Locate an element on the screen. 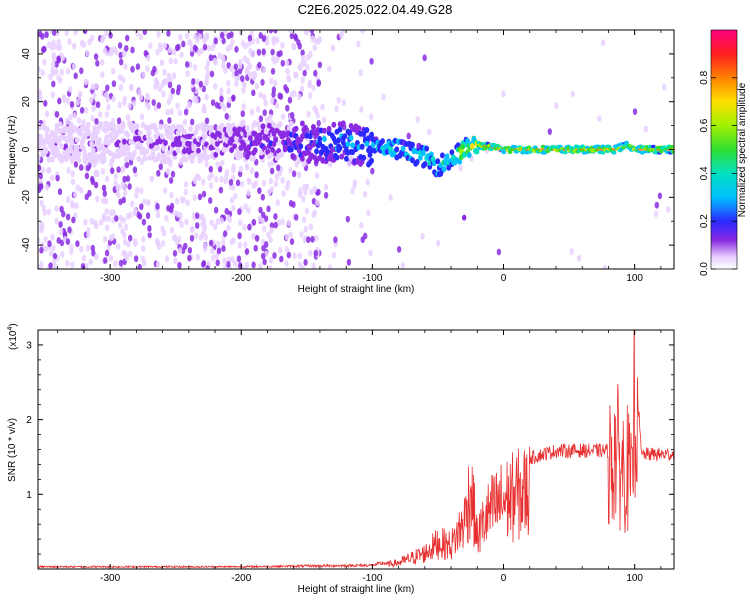 This screenshot has width=750, height=600. x-tick-label: 0 is located at coordinates (504, 578).